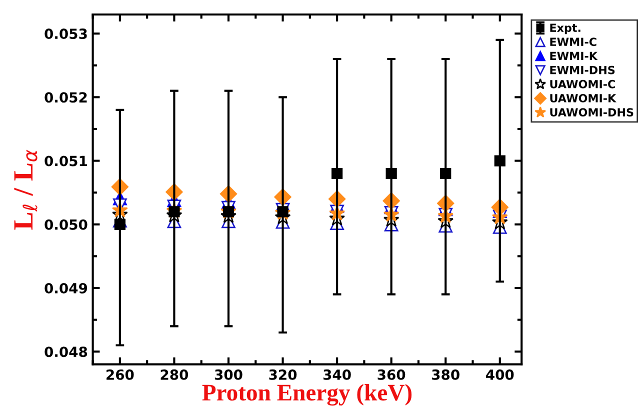  I want to click on legend-label: UAWOMI-C, so click(582, 84).